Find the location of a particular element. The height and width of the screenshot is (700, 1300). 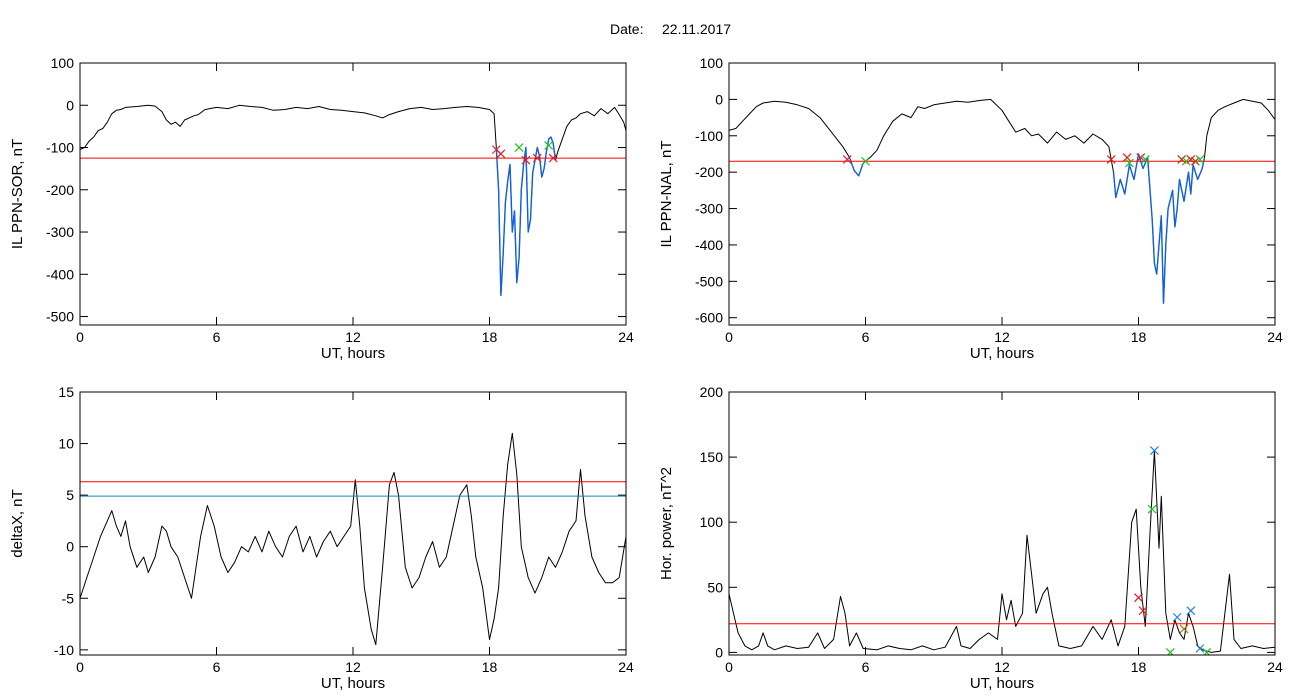

y-axis-label: IL PPN-NAL, nT is located at coordinates (666, 194).